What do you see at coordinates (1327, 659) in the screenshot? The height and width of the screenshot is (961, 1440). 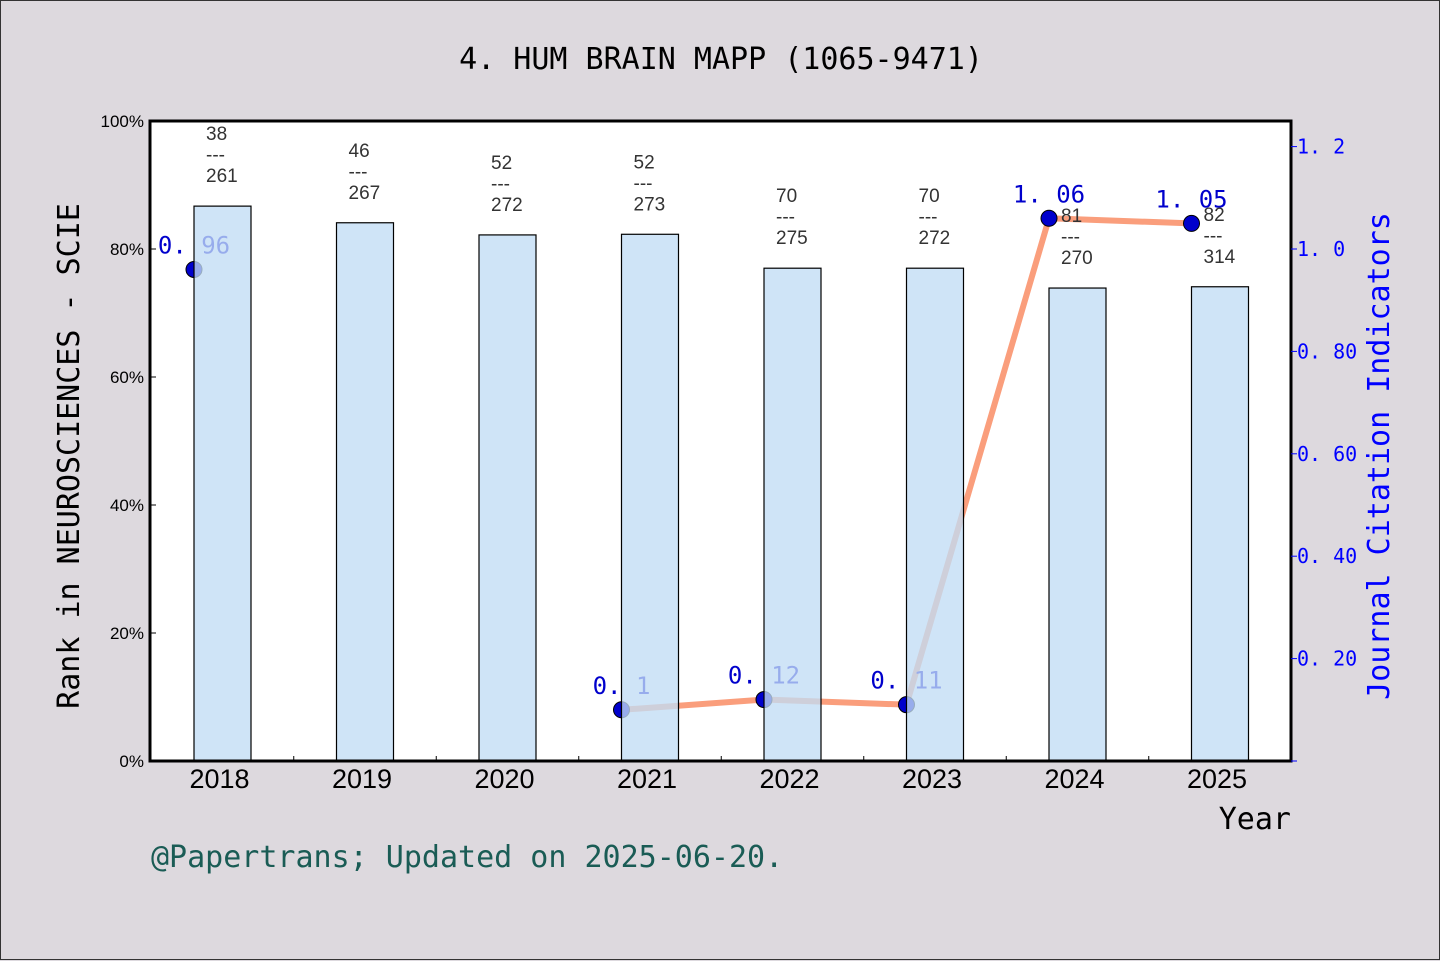 I see `y2-tick-label: 0. 20` at bounding box center [1327, 659].